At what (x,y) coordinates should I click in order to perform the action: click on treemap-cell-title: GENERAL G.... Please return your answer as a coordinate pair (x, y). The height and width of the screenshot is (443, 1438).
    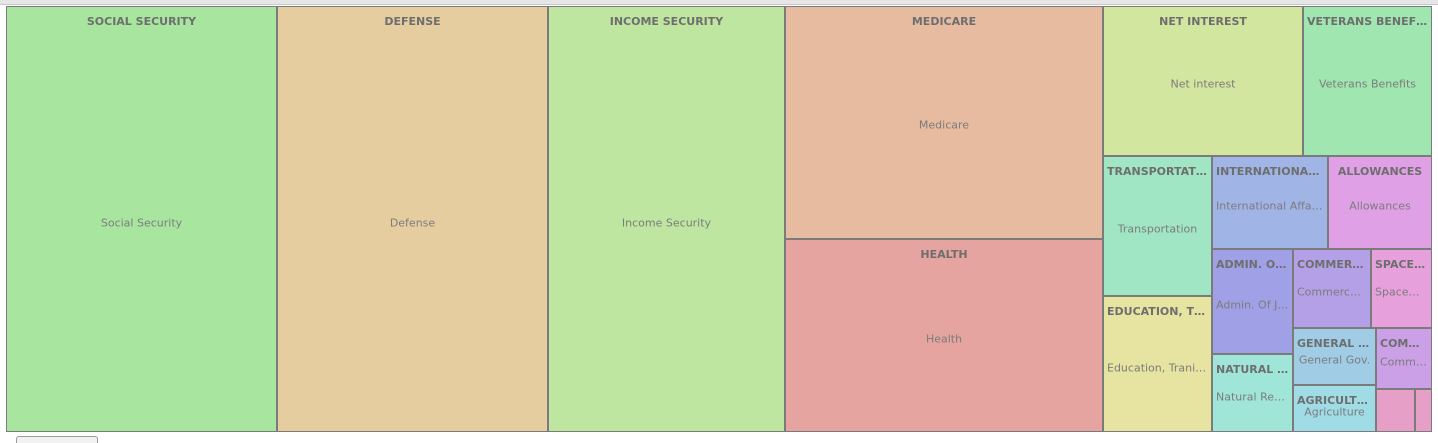
    Looking at the image, I should click on (1336, 343).